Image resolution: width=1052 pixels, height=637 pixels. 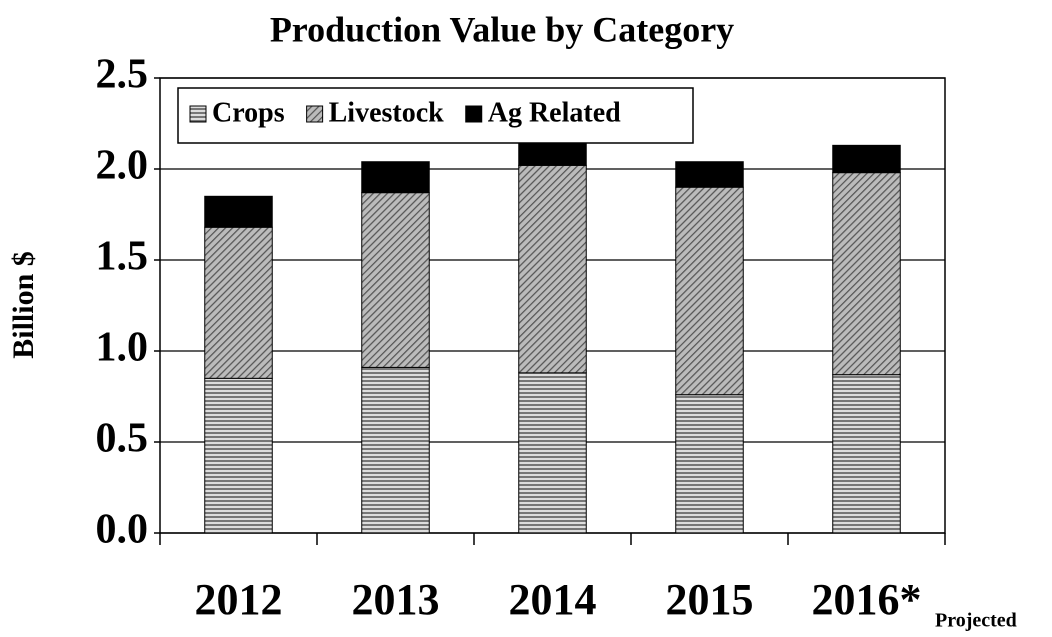 I want to click on legend-label: Crops, so click(x=248, y=112).